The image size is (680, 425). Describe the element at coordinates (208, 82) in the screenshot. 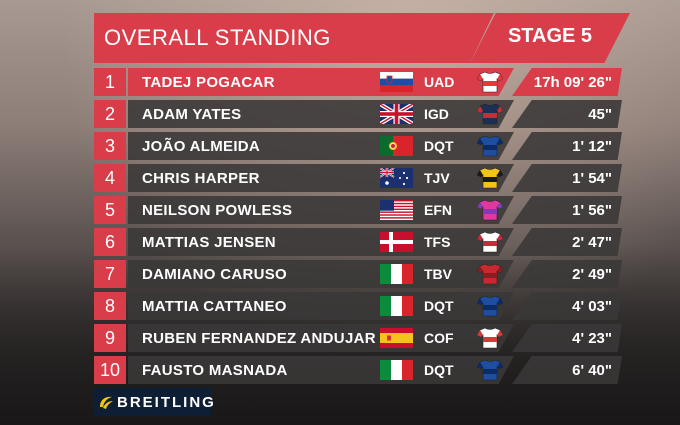

I see `rider-name: TADEJ POGACAR` at that location.